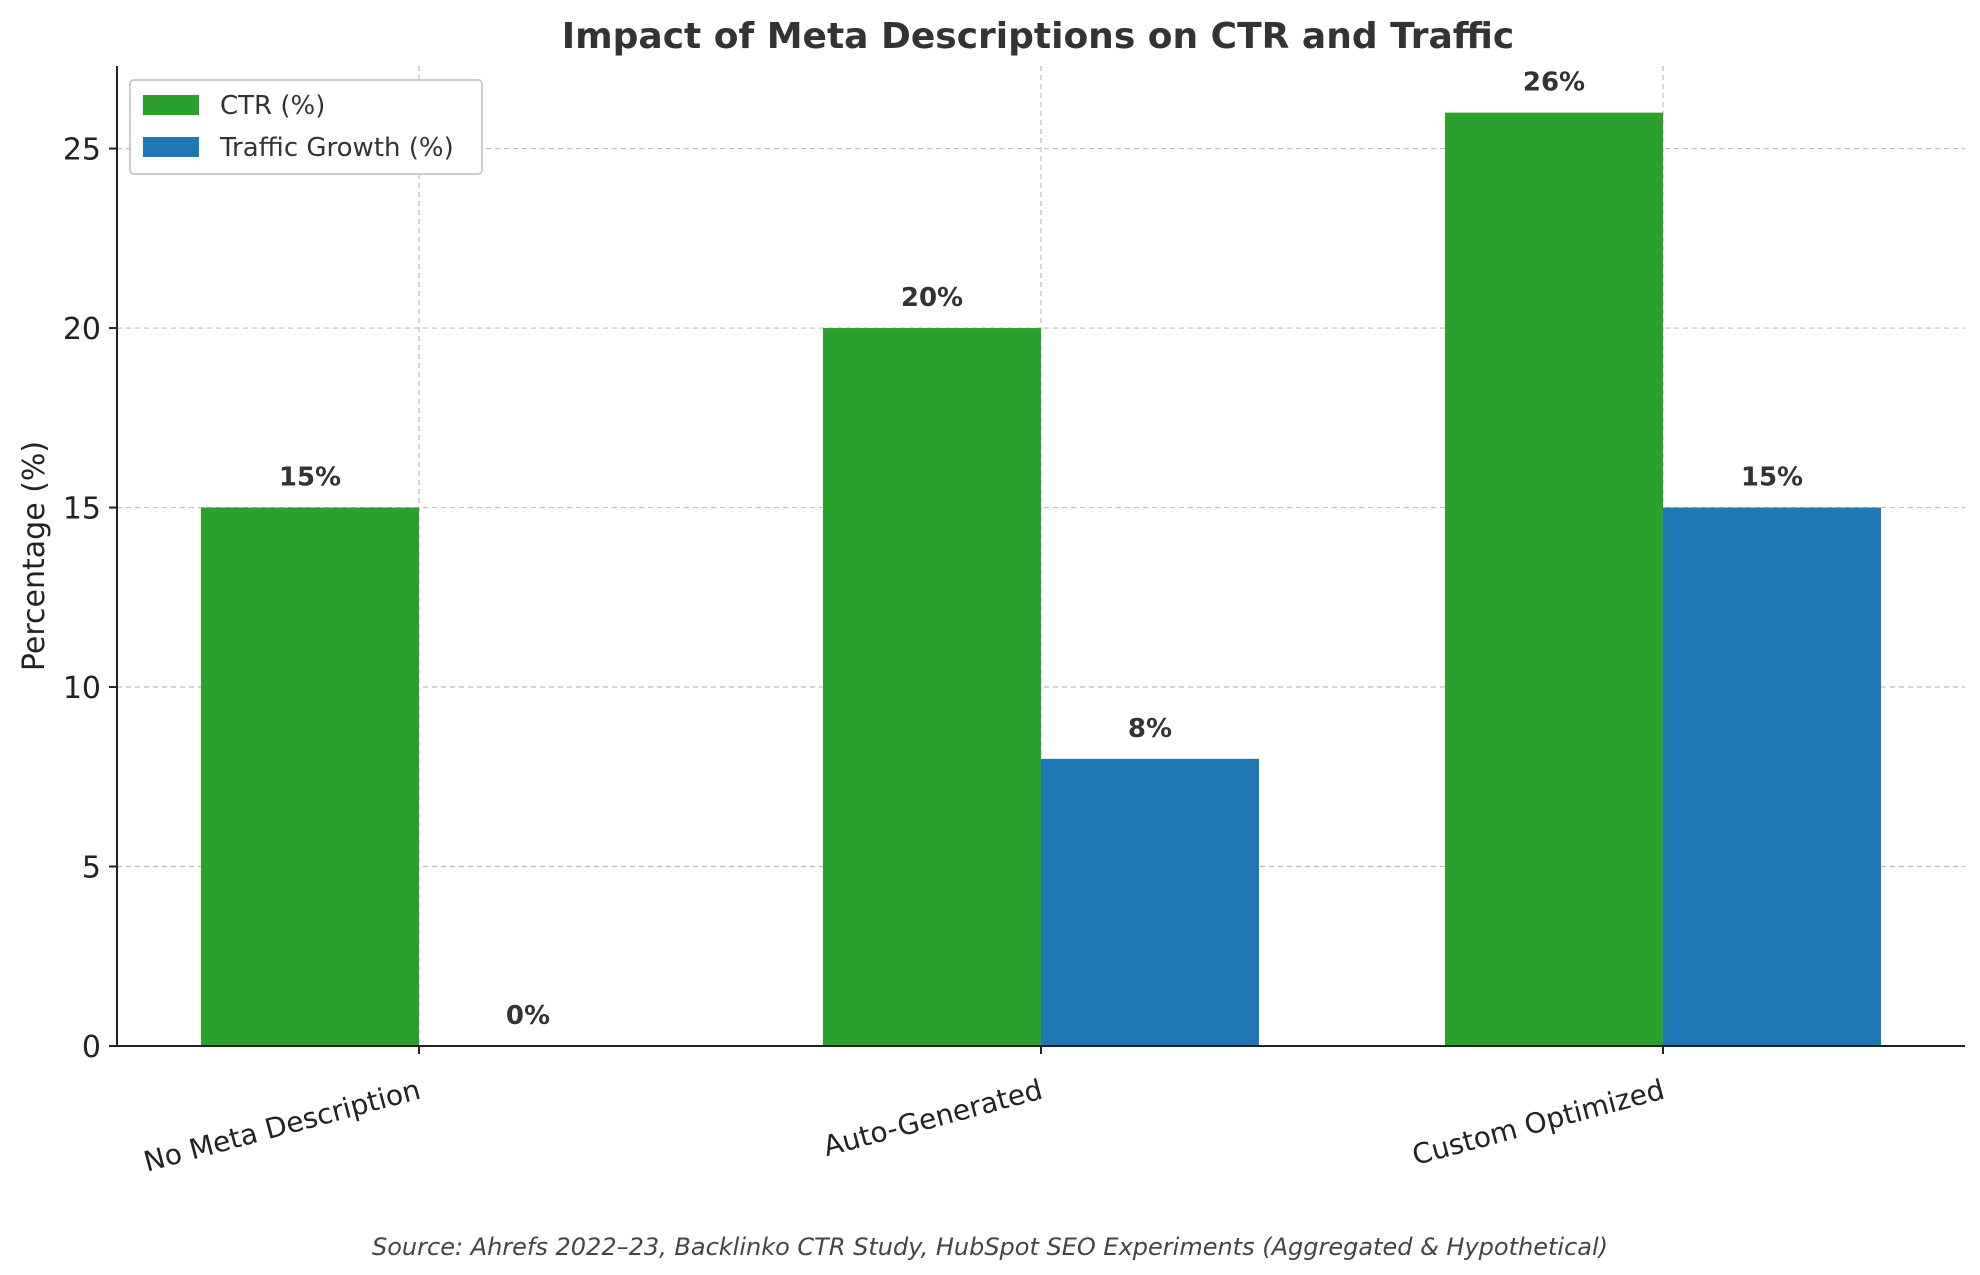 Image resolution: width=1980 pixels, height=1275 pixels. What do you see at coordinates (82, 688) in the screenshot?
I see `y-tick-label: 10` at bounding box center [82, 688].